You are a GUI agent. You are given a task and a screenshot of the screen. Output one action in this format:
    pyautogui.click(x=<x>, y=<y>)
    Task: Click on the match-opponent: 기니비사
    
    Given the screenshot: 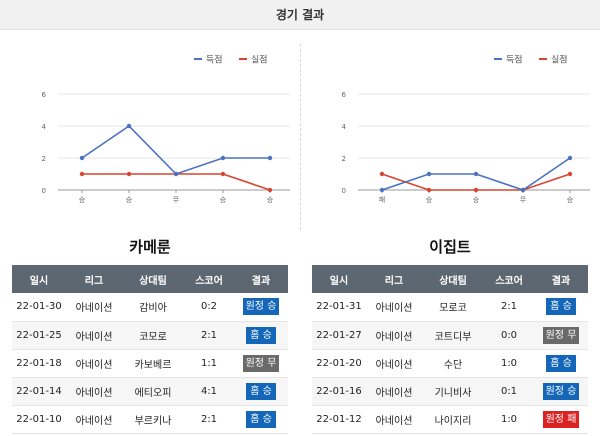 What is the action you would take?
    pyautogui.click(x=453, y=391)
    